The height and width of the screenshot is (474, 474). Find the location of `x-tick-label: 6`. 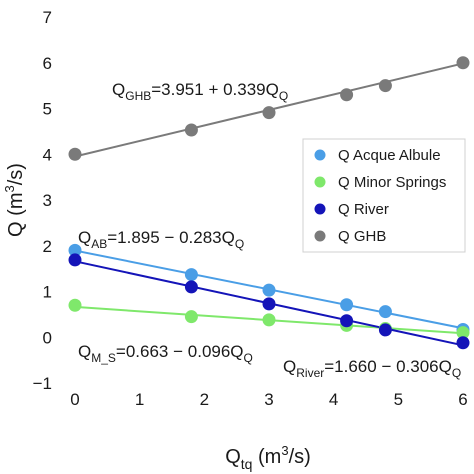

x-tick-label: 6 is located at coordinates (462, 399).